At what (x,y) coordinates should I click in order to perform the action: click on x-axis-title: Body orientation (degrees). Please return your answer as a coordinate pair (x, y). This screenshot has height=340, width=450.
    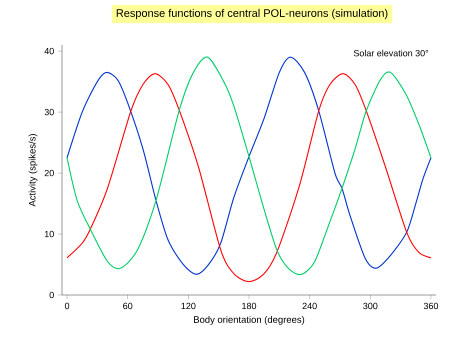
    Looking at the image, I should click on (249, 320).